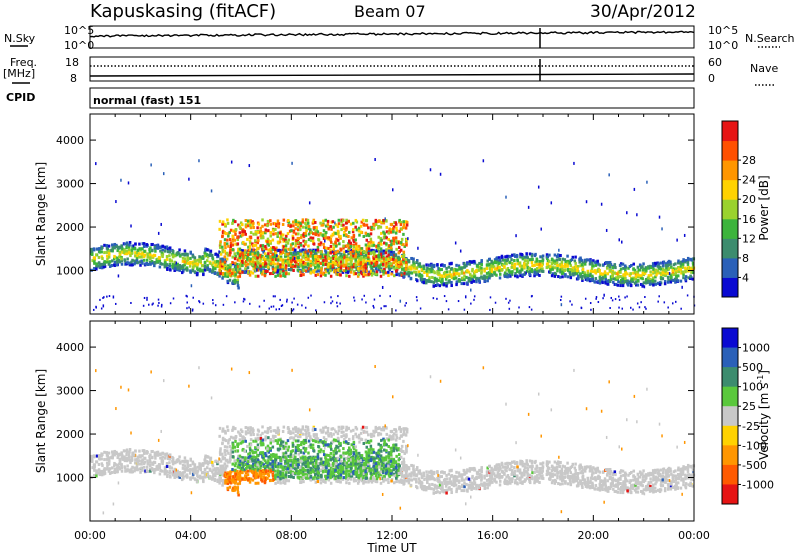  I want to click on colorbar-tick-label: 16, so click(749, 219).